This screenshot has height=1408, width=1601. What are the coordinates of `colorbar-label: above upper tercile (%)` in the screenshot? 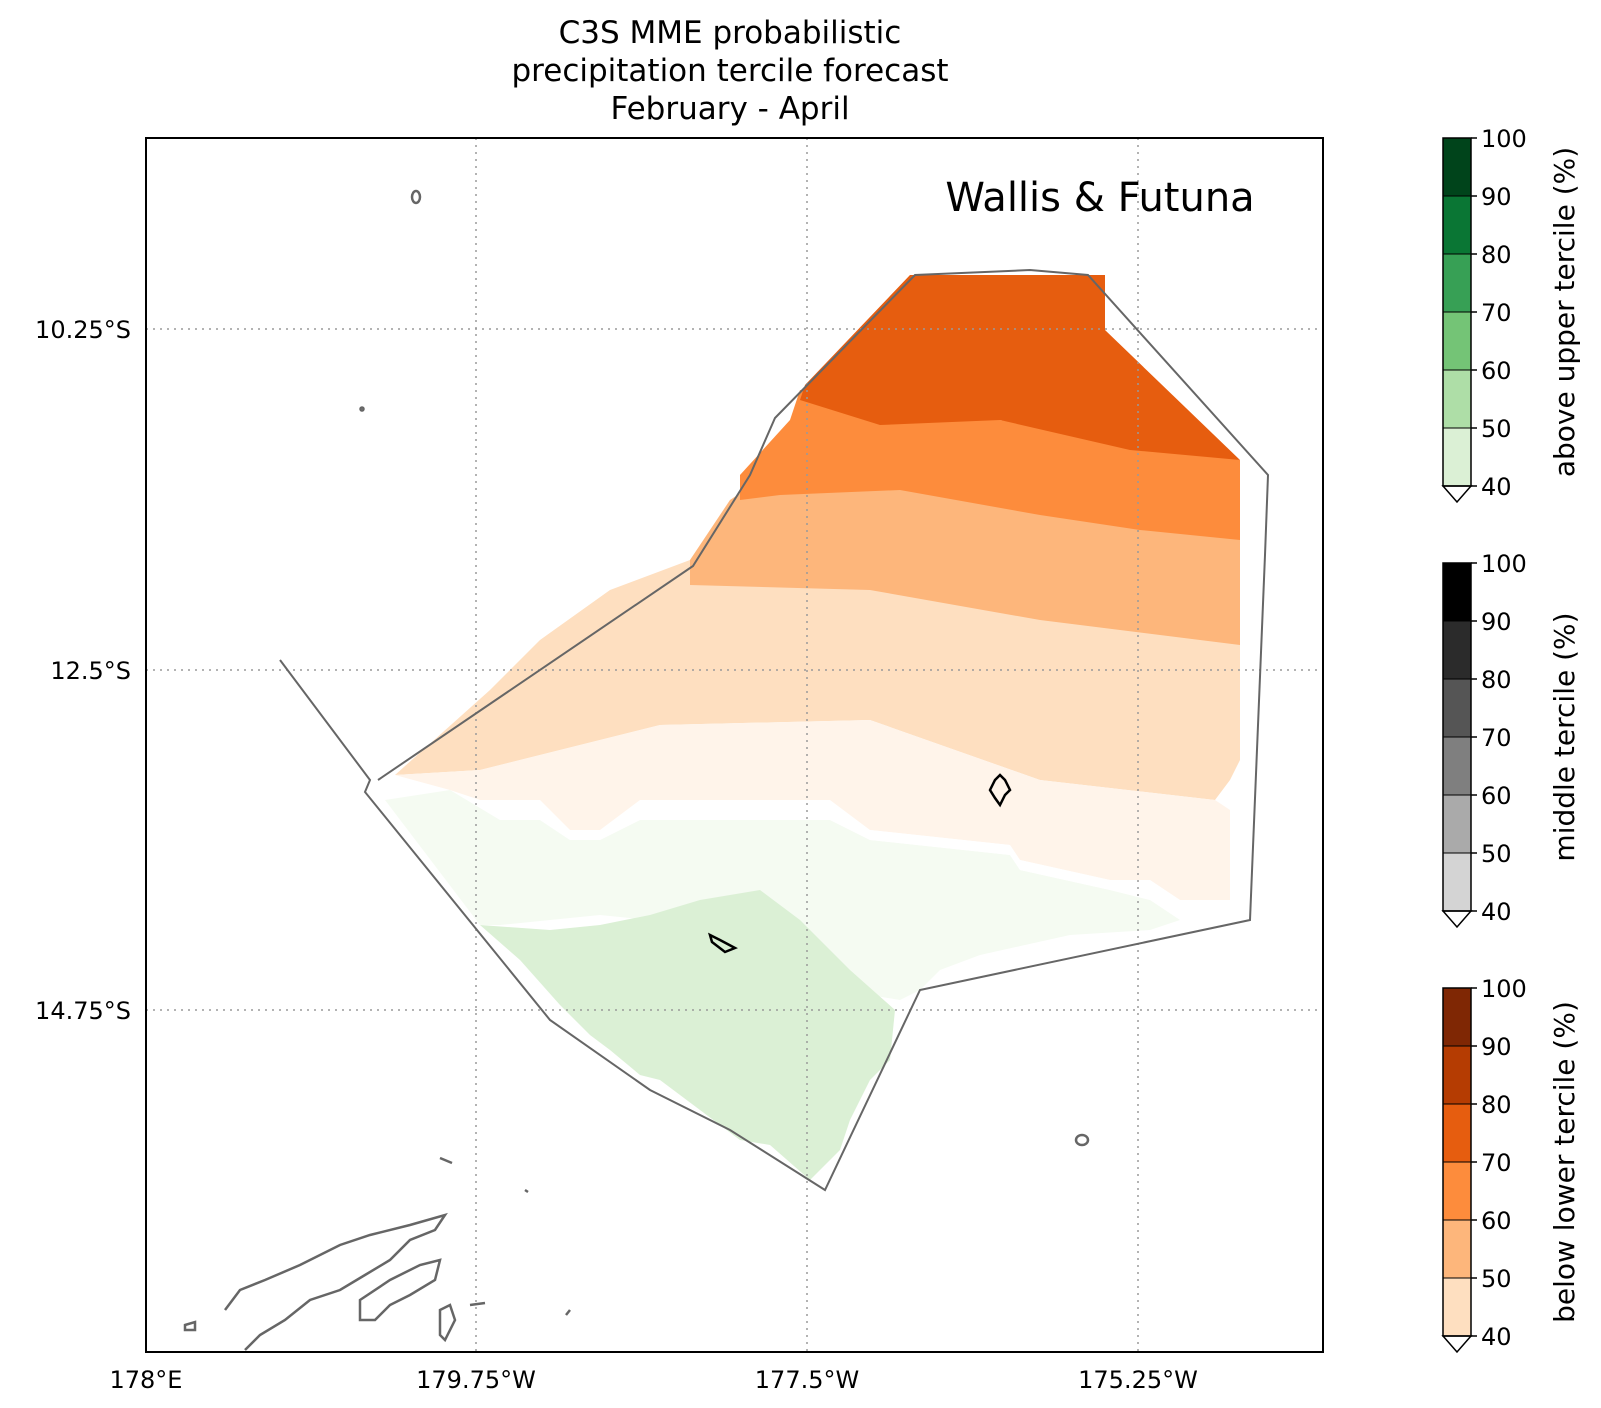 It's located at (1564, 312).